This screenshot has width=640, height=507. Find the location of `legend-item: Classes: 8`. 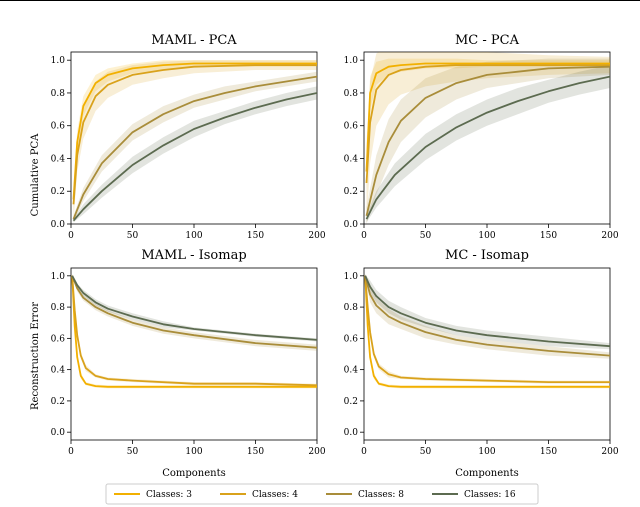

legend-item: Classes: 8 is located at coordinates (365, 495).